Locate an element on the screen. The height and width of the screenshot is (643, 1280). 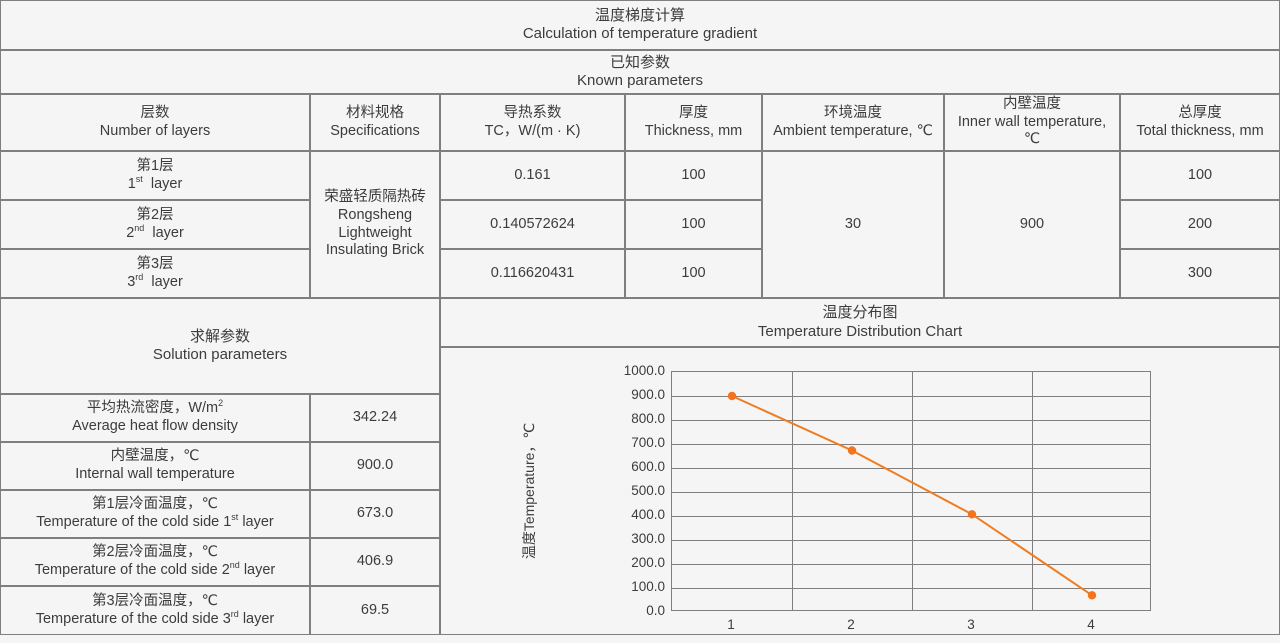
layer-1-name-cn: 第1层 is located at coordinates (155, 165).